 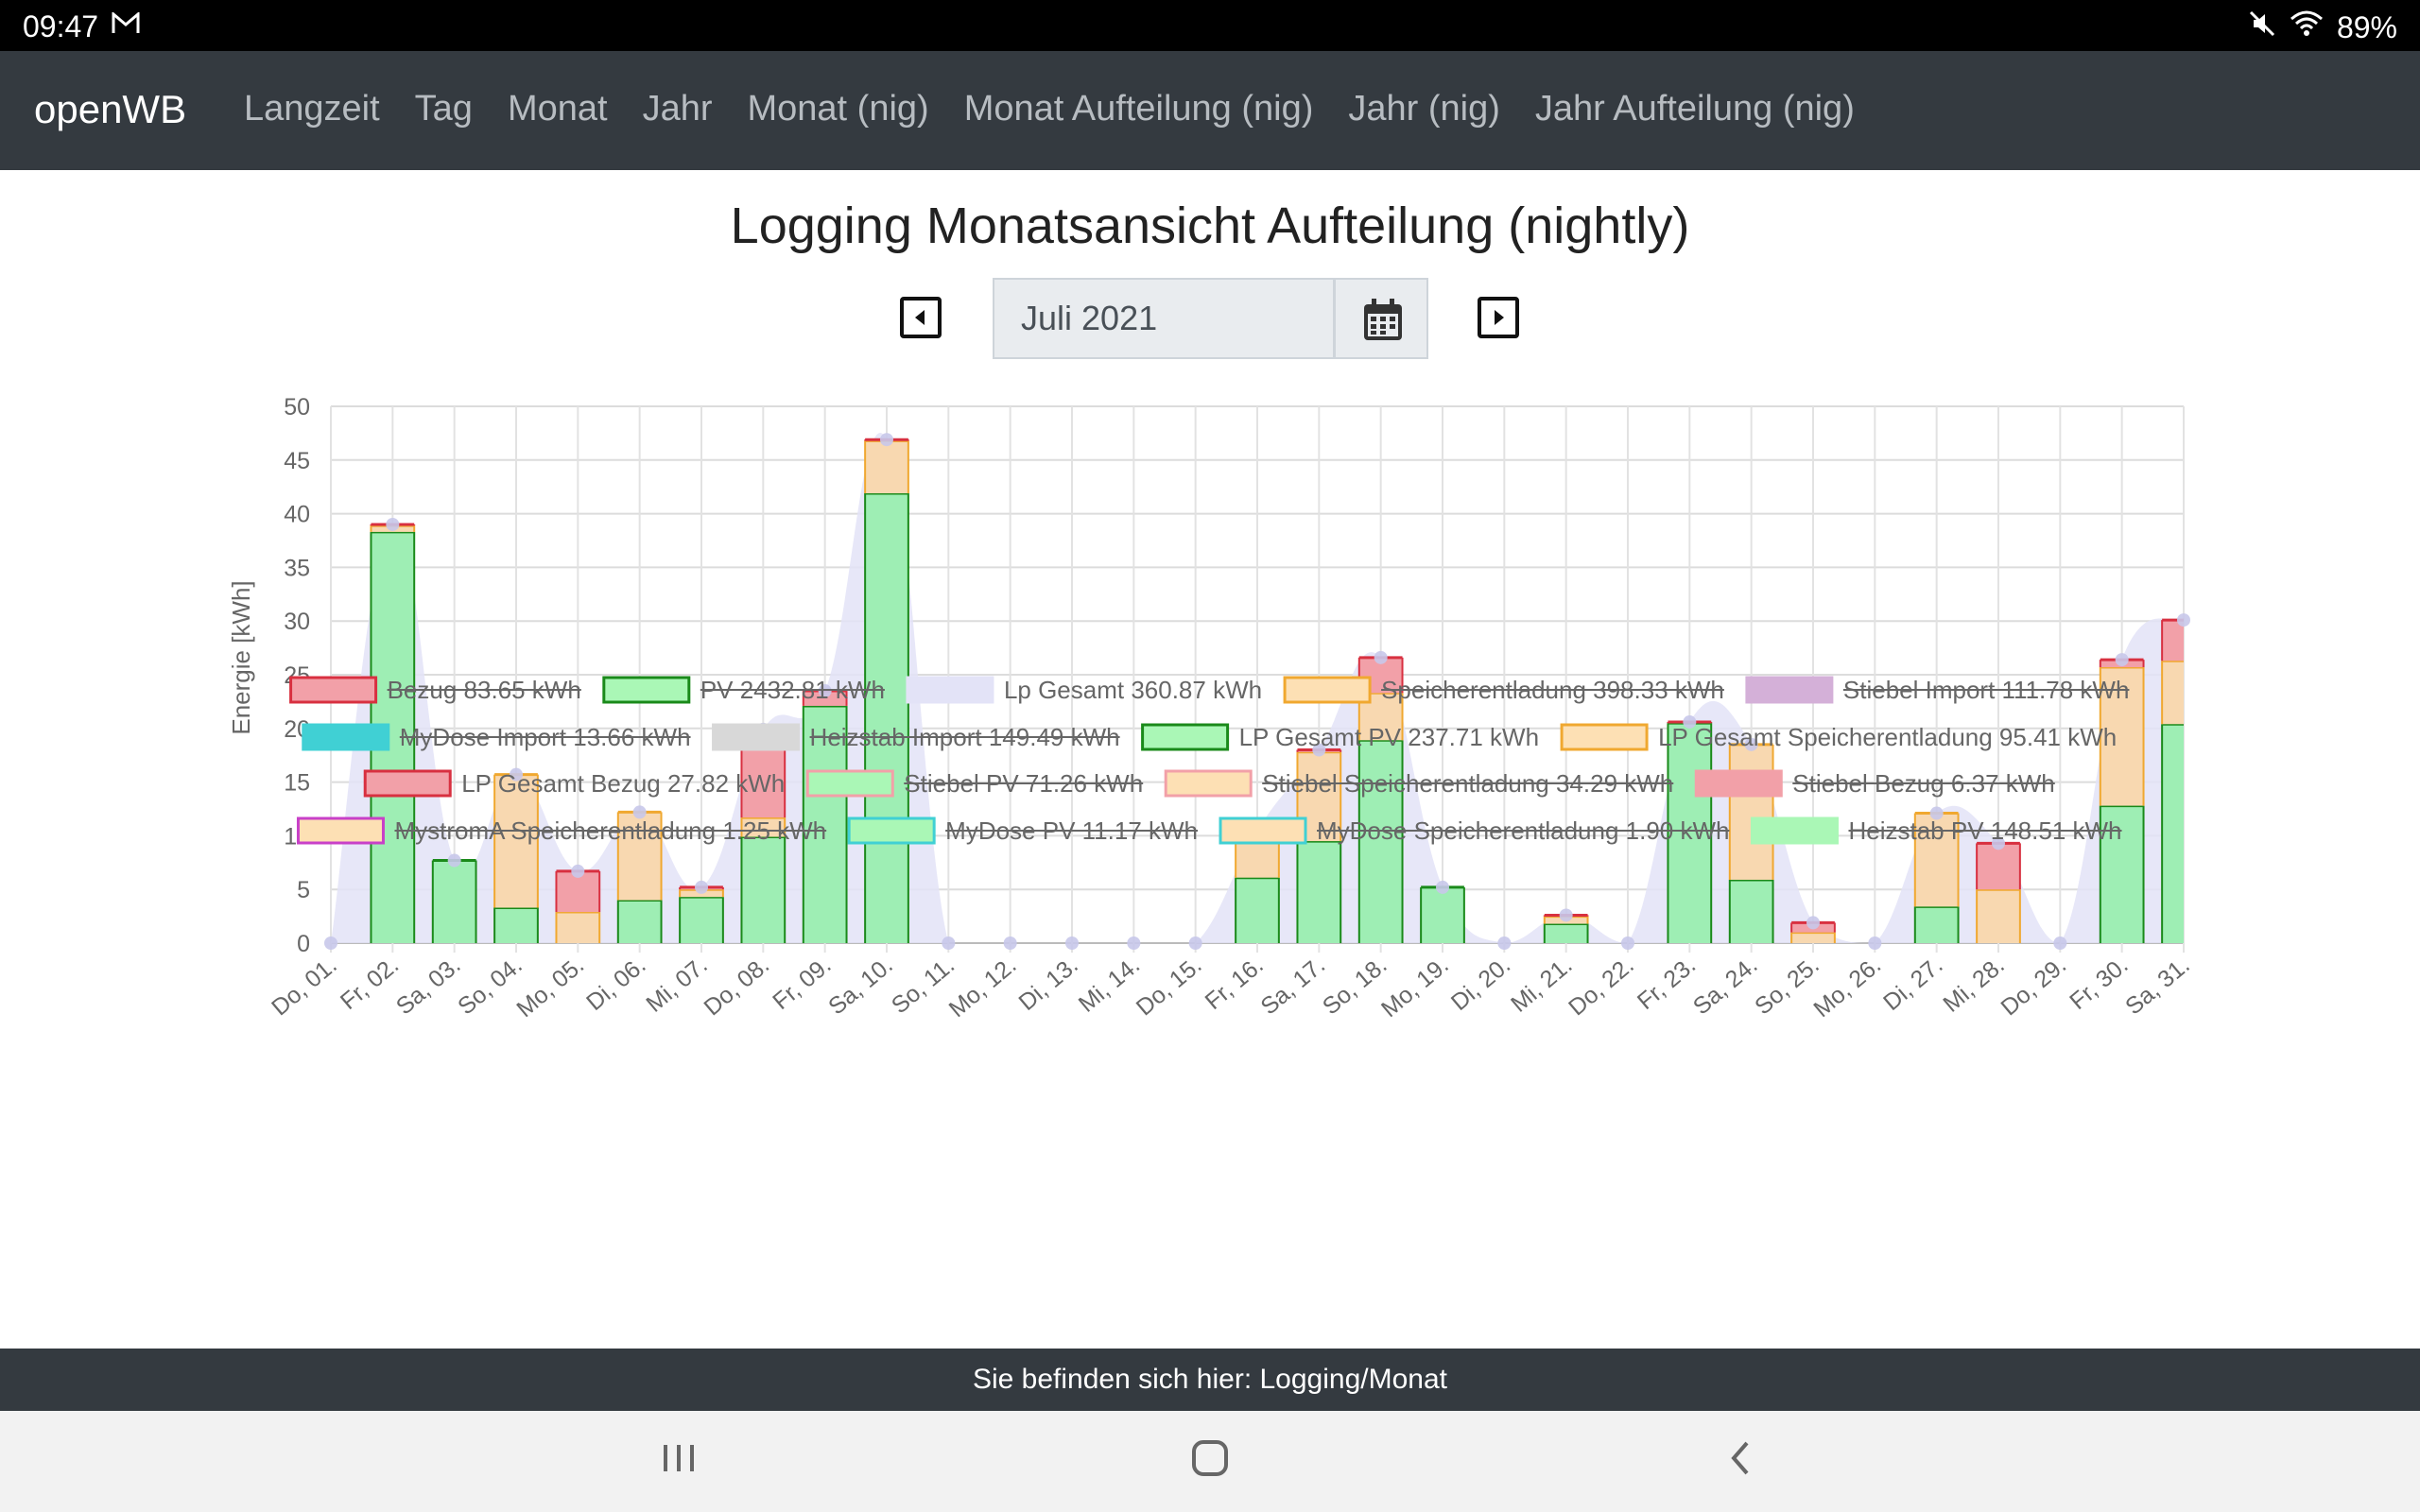 What do you see at coordinates (916, 737) in the screenshot?
I see `legend-item: Heizstab Import 149.49 kWh` at bounding box center [916, 737].